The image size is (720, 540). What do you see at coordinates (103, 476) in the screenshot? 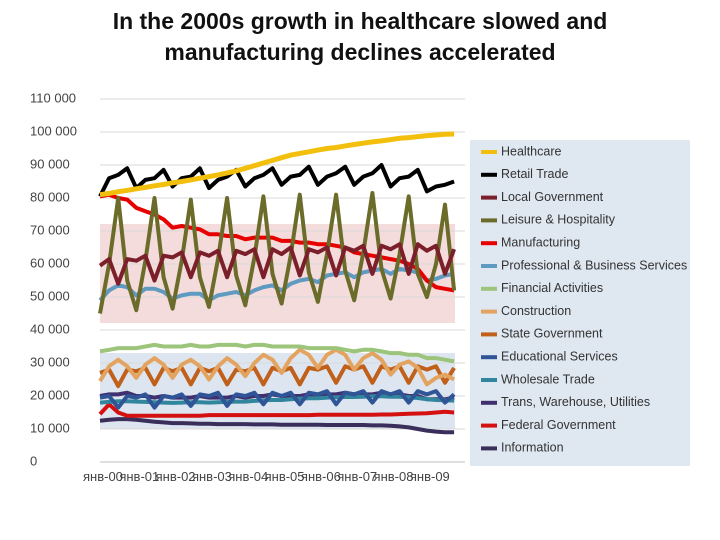
I see `x-tick-label: янв-00` at bounding box center [103, 476].